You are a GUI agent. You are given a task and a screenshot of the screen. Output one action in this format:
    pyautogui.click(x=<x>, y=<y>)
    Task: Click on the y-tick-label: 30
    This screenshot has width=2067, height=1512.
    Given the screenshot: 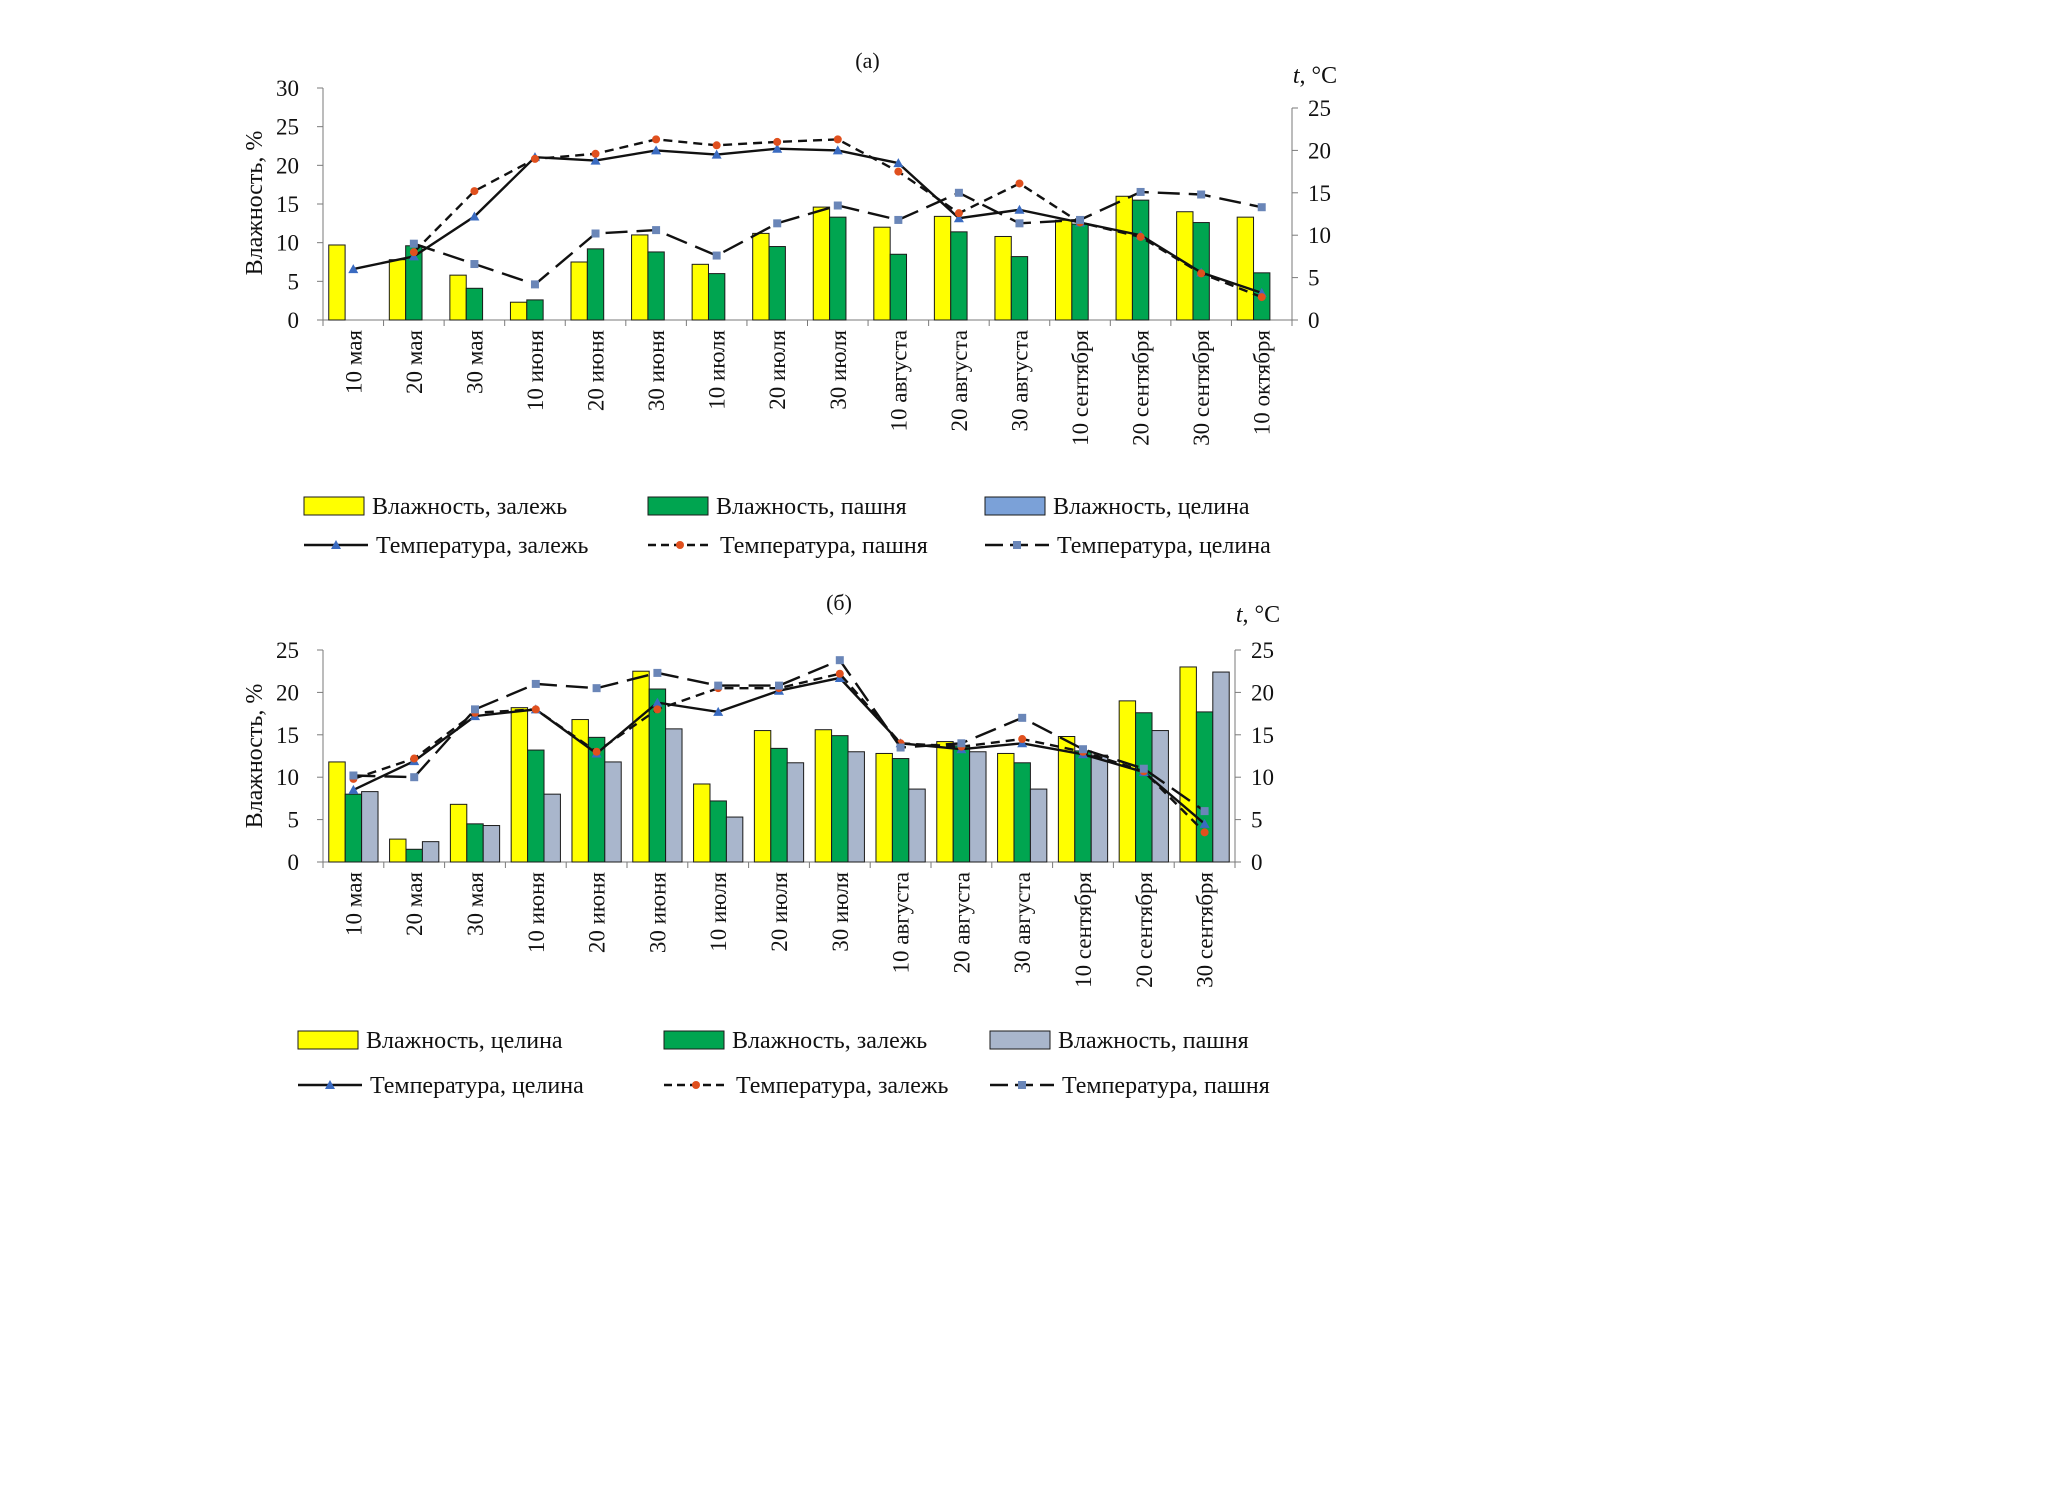 What is the action you would take?
    pyautogui.click(x=287, y=88)
    